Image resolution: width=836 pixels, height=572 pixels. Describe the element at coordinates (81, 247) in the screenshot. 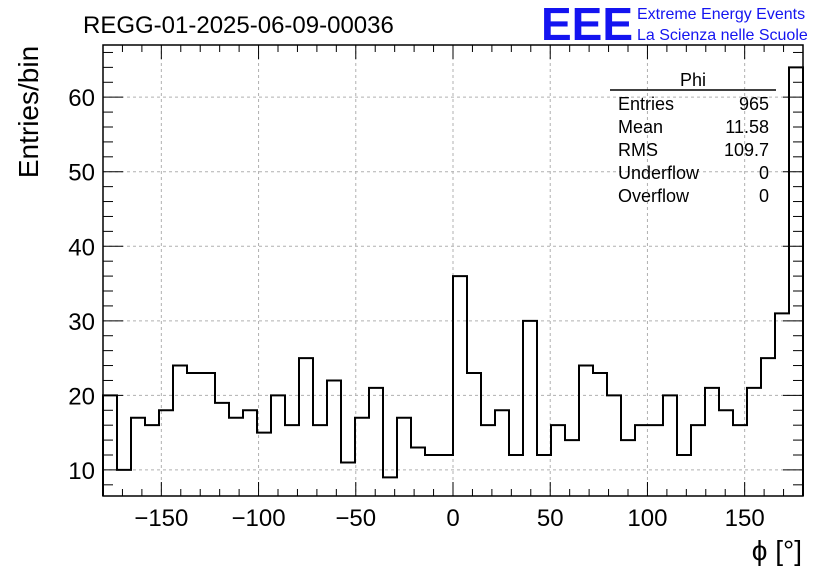

I see `y-tick-label: 40` at that location.